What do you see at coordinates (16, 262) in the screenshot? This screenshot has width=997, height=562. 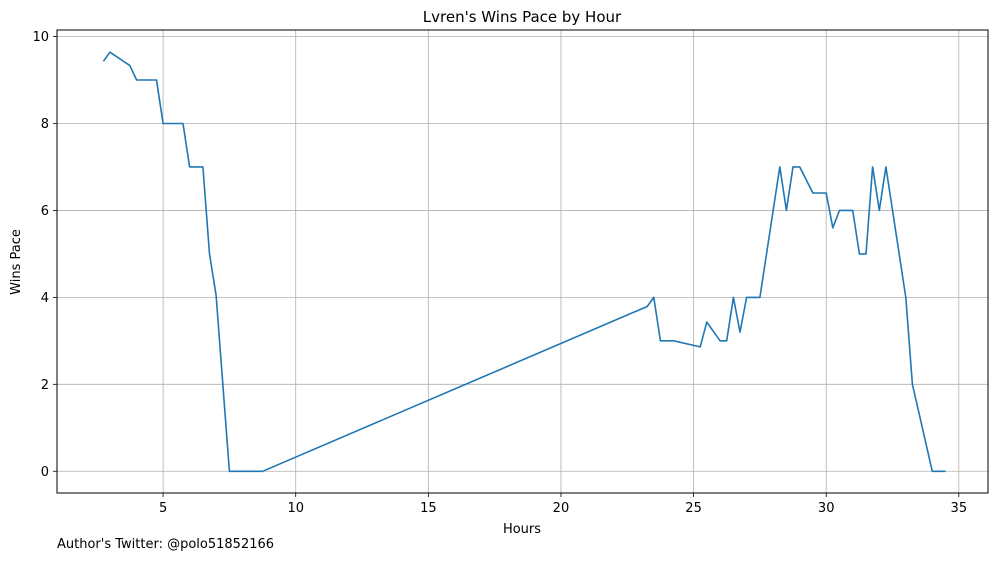 I see `y-axis-label: Wins Pace` at bounding box center [16, 262].